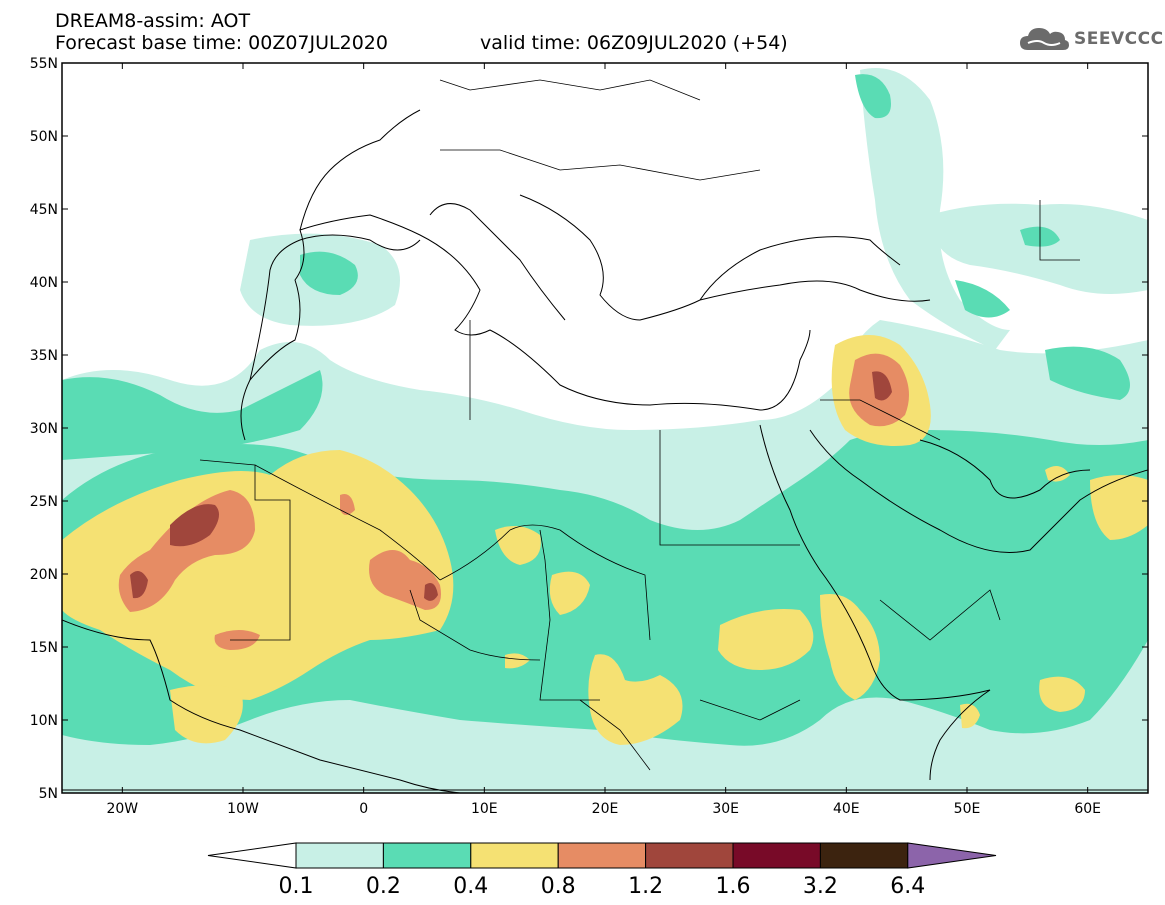 The height and width of the screenshot is (905, 1165). What do you see at coordinates (44, 648) in the screenshot?
I see `lat-tick-label: 15N` at bounding box center [44, 648].